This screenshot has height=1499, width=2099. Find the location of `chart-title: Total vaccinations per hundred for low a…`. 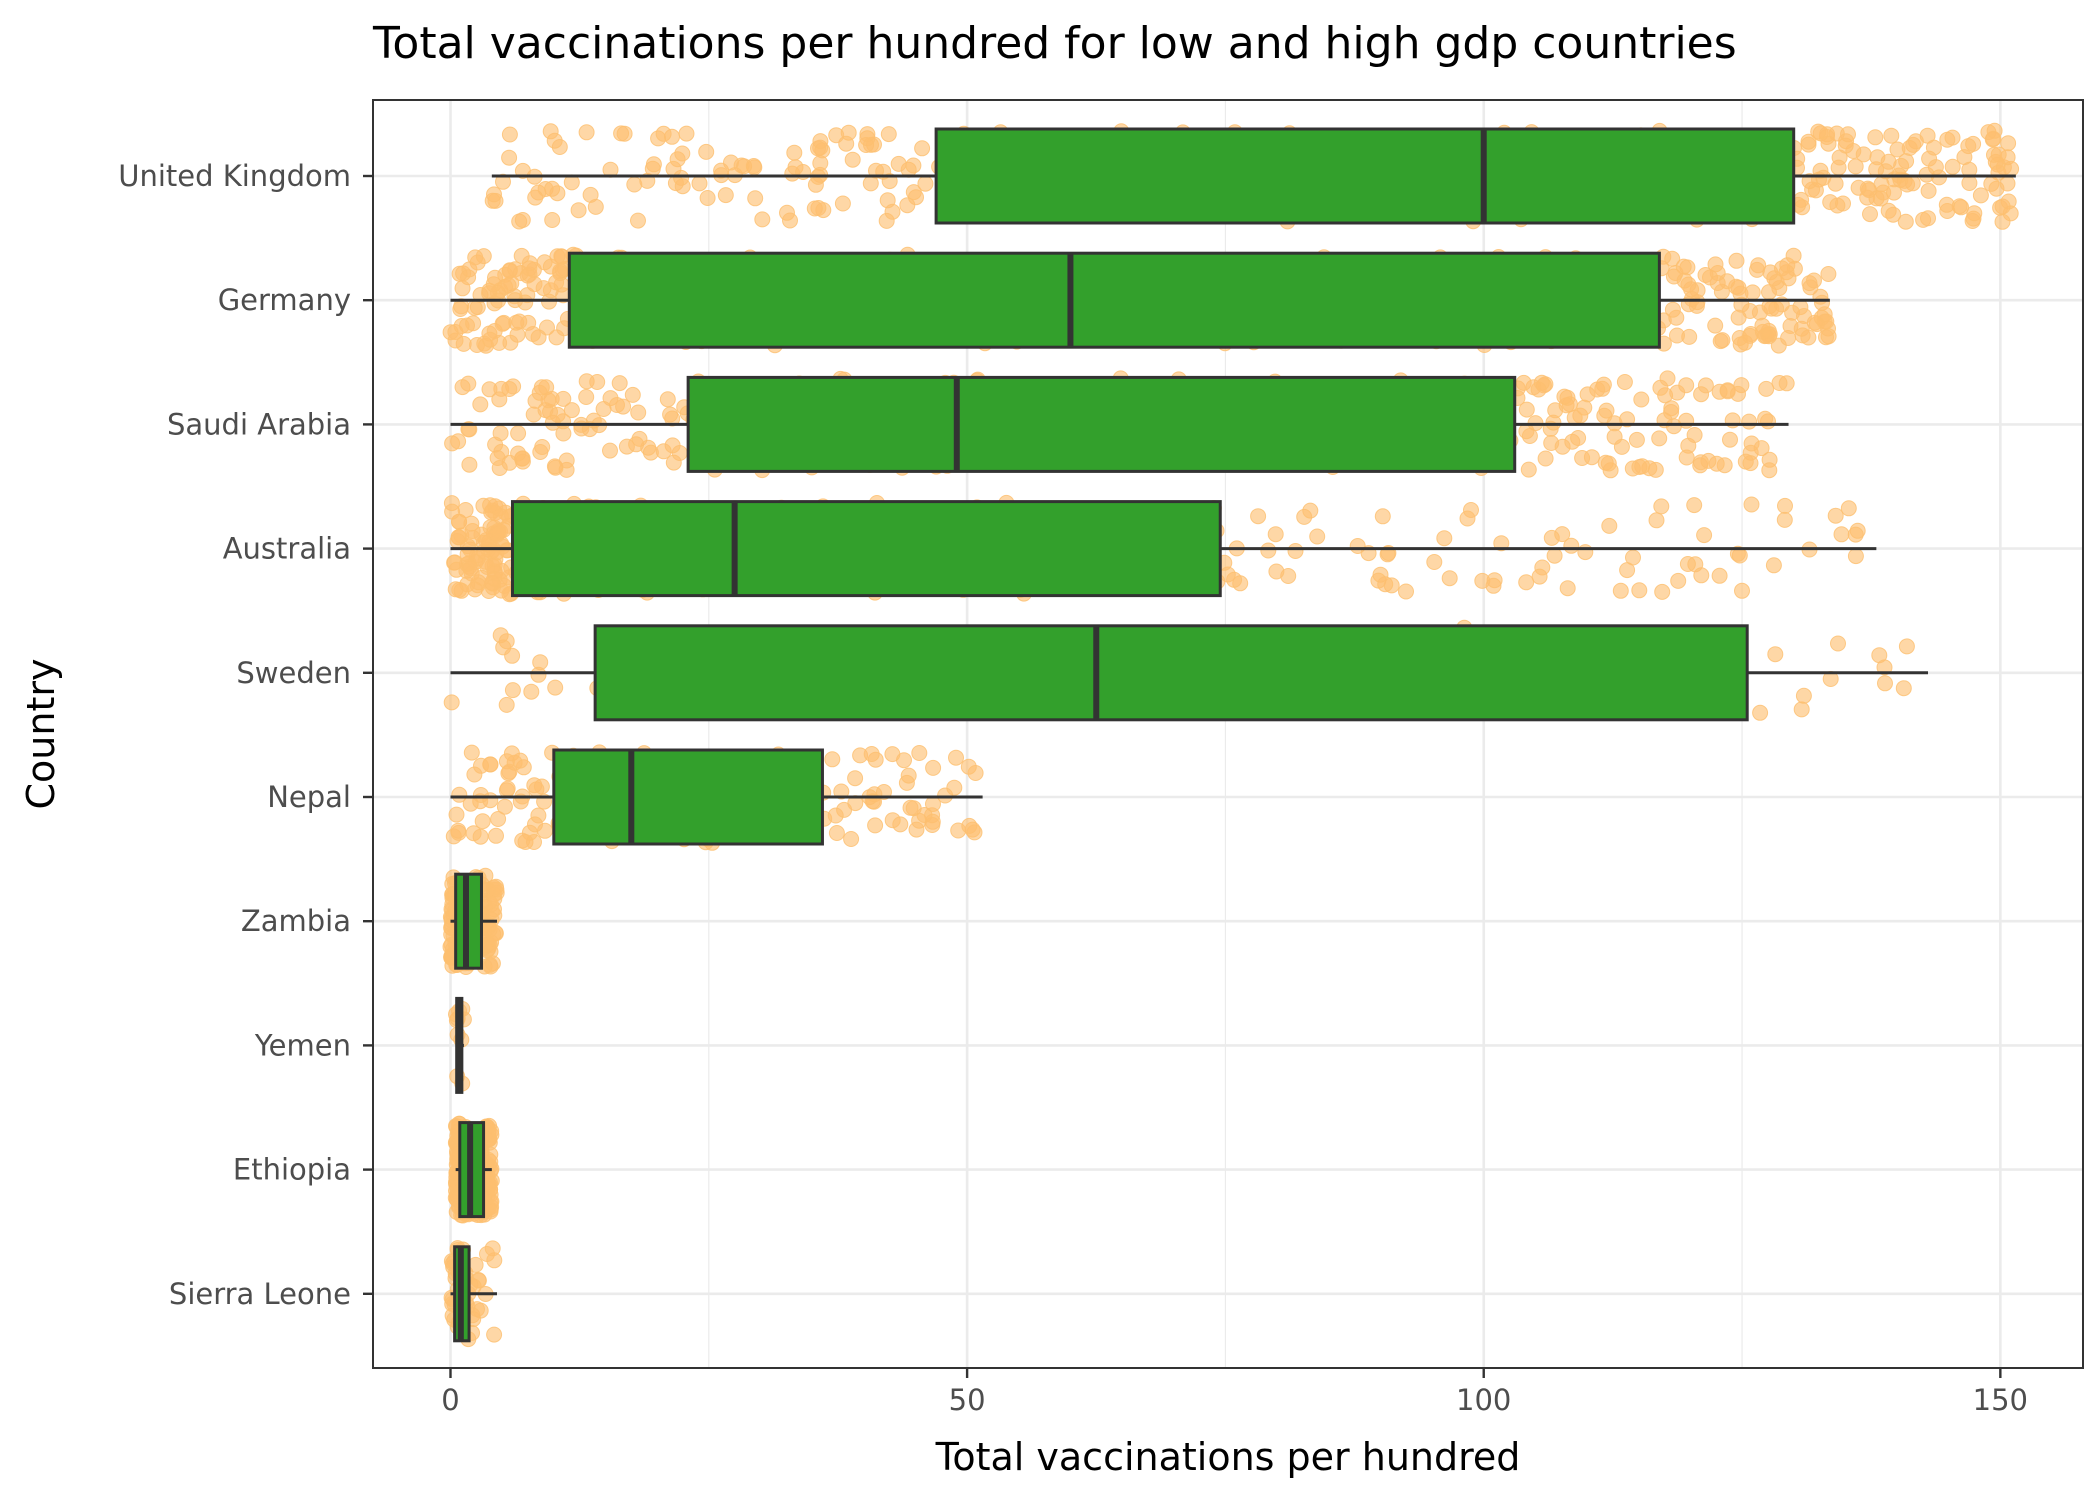

chart-title: Total vaccinations per hundred for low a… is located at coordinates (1054, 43).